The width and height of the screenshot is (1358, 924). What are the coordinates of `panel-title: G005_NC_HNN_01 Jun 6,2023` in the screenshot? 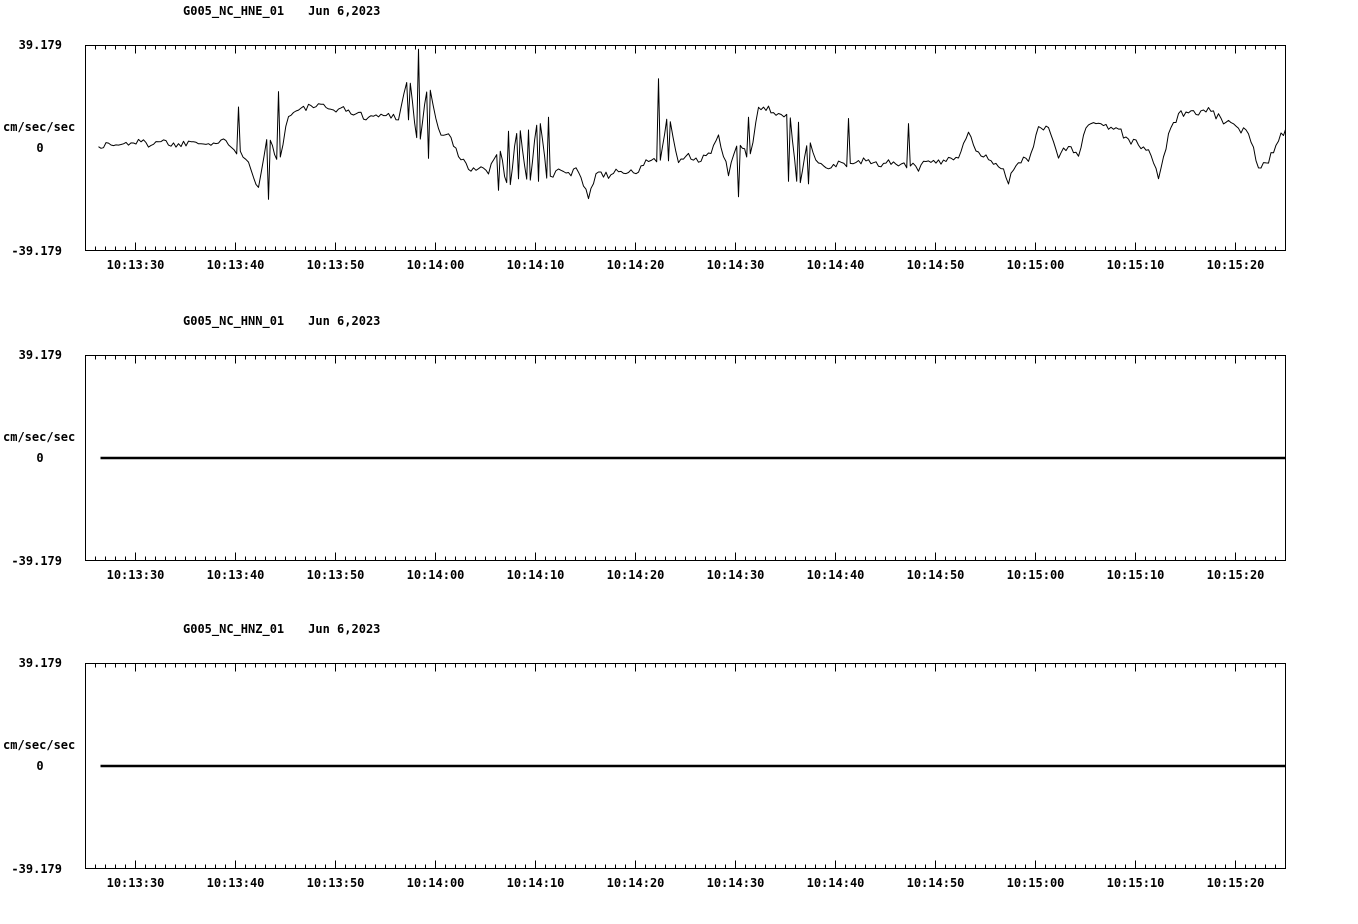 It's located at (281, 321).